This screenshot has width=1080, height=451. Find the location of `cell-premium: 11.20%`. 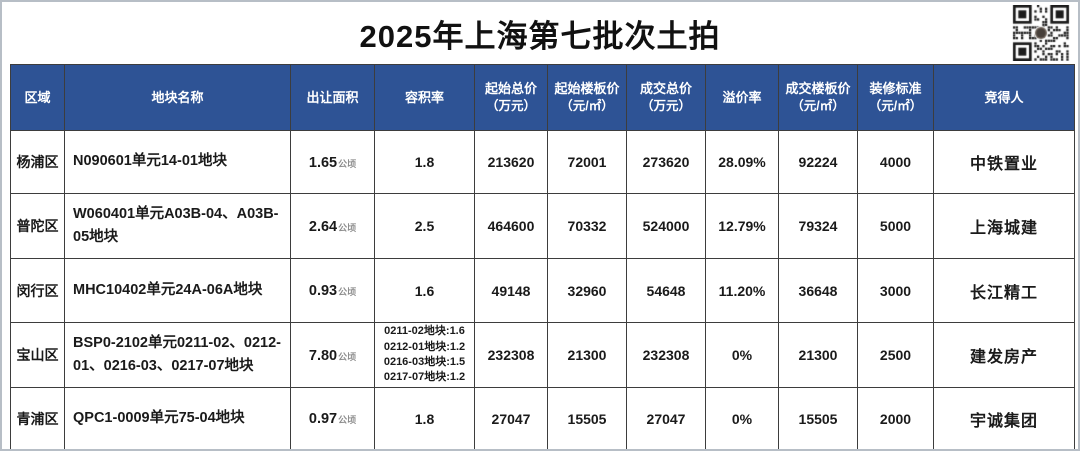

cell-premium: 11.20% is located at coordinates (742, 290).